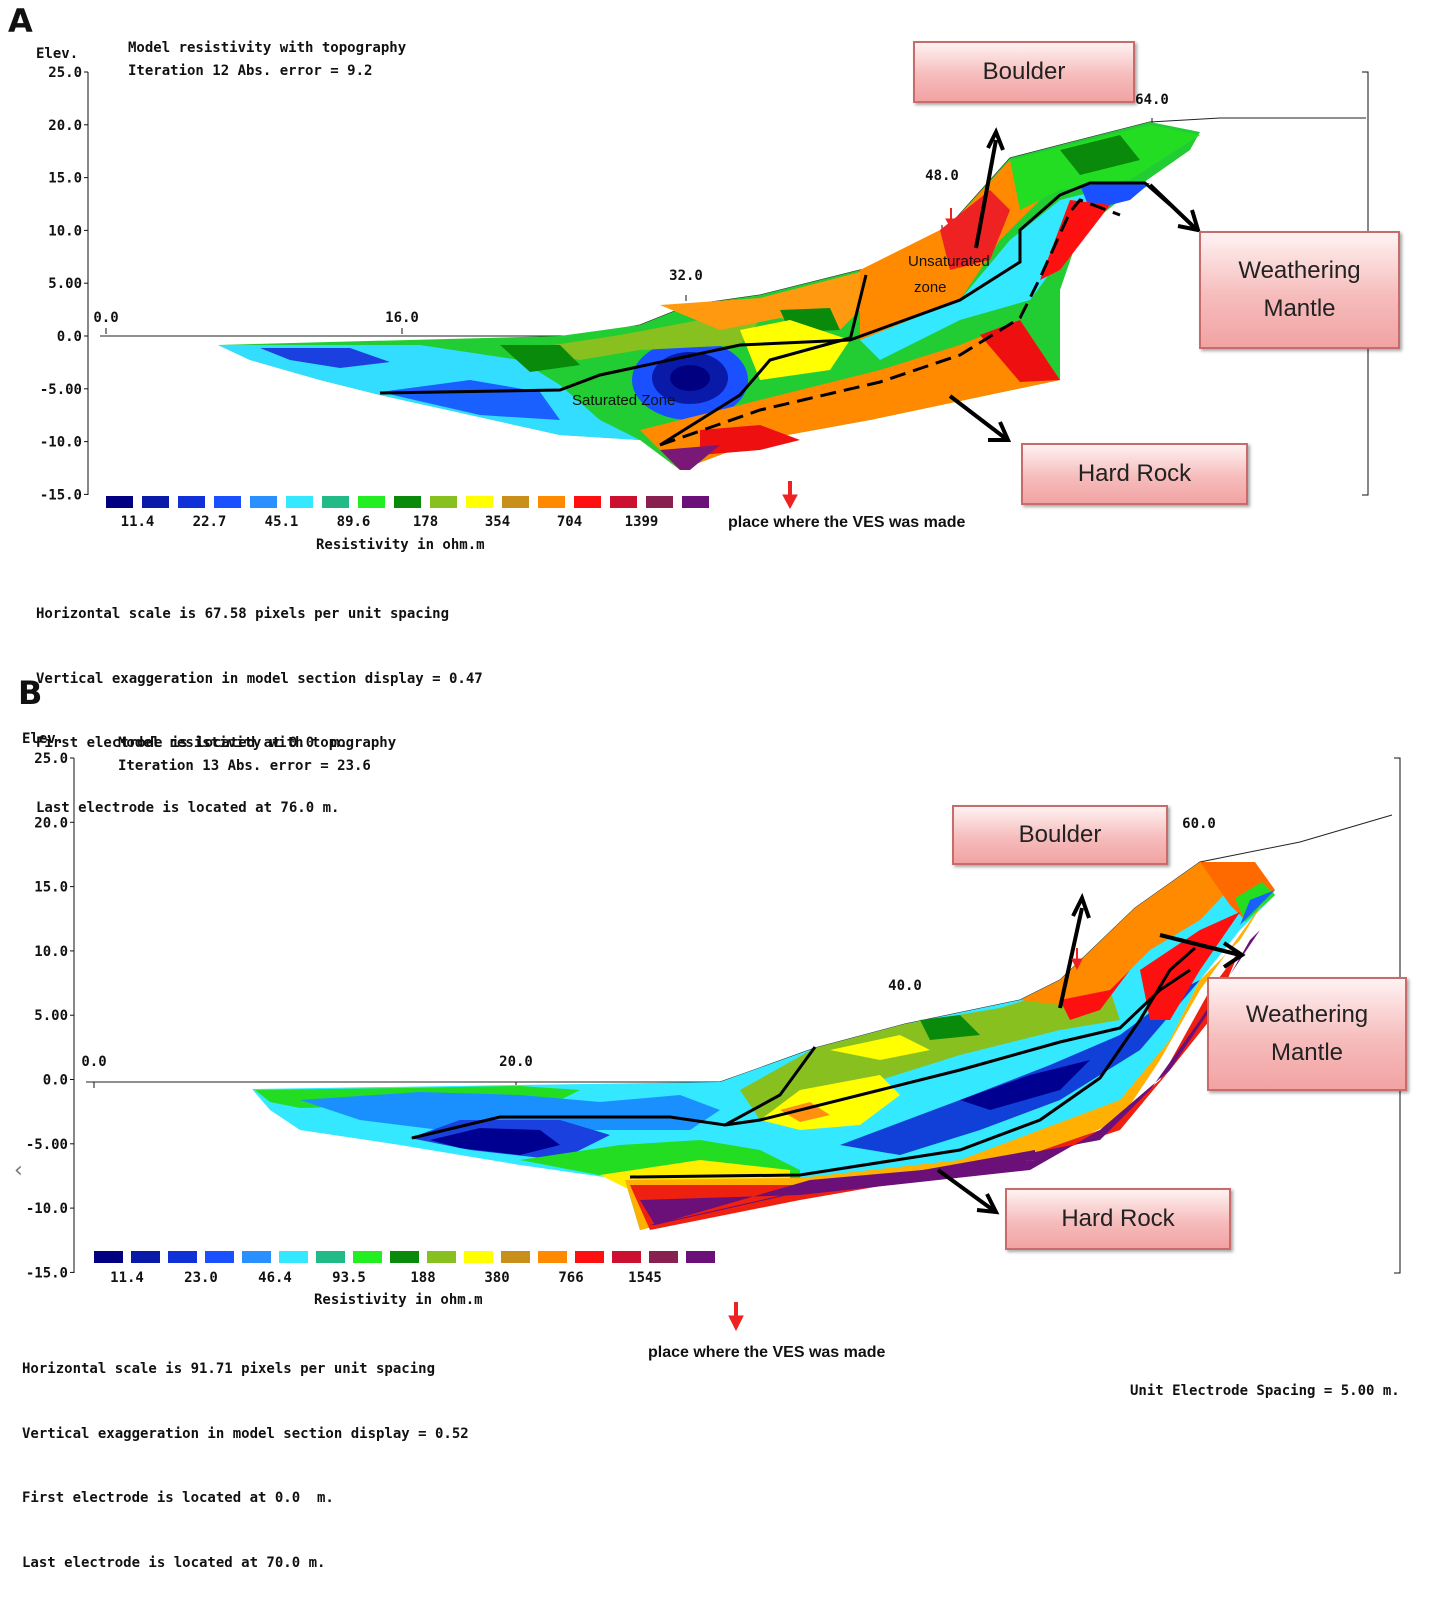  I want to click on elevation-tick-label: 25.0, so click(65, 73).